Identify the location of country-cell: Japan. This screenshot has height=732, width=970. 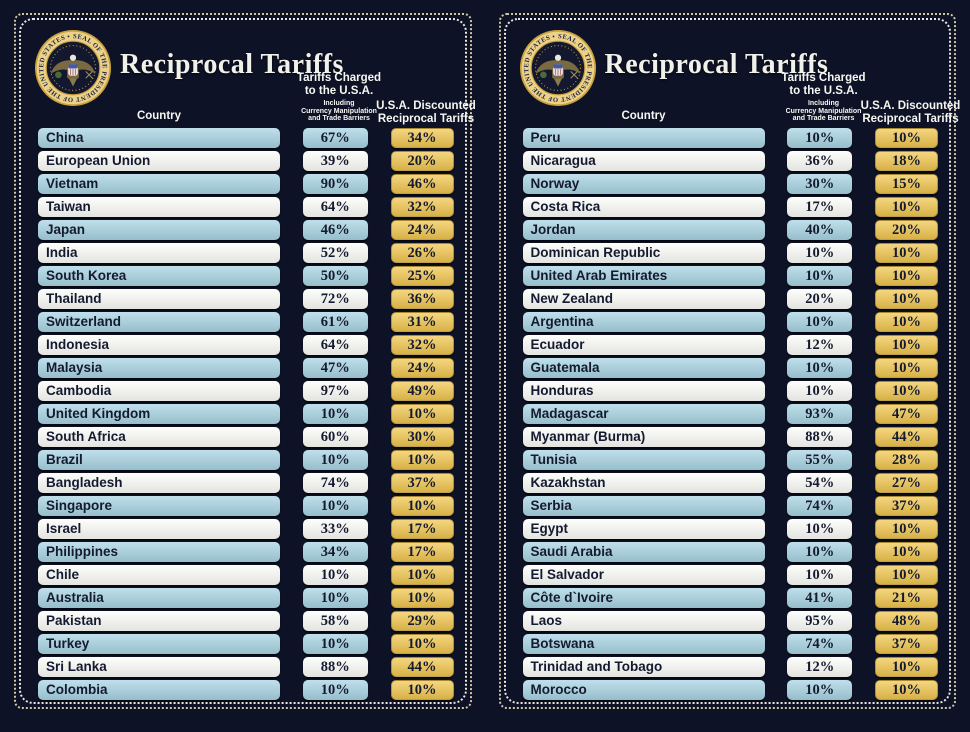
(159, 230).